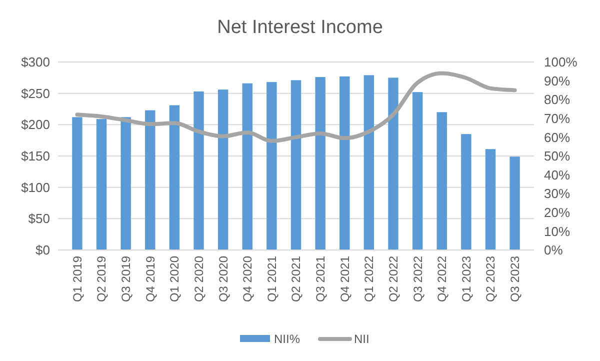  Describe the element at coordinates (557, 194) in the screenshot. I see `y2-tick-label: 30%` at that location.